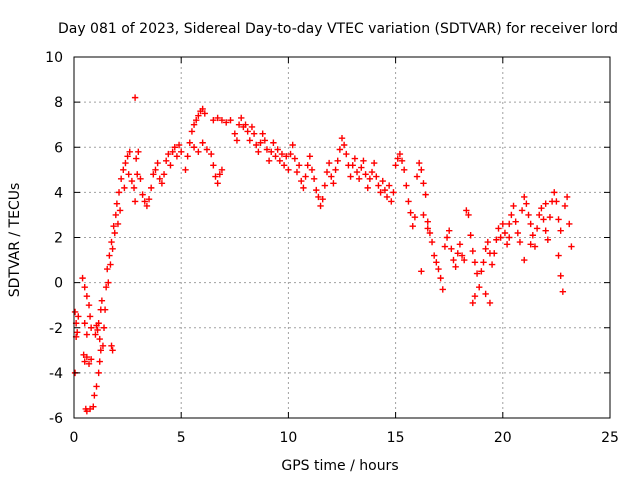  Describe the element at coordinates (58, 284) in the screenshot. I see `y-tick-label: 0` at that location.